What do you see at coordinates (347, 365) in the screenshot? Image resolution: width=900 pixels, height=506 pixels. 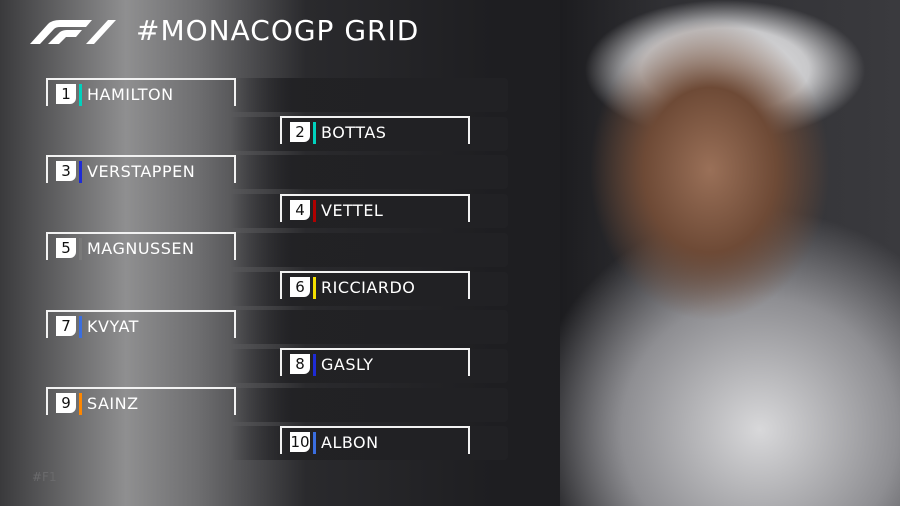 I see `driver-name: GASLY` at bounding box center [347, 365].